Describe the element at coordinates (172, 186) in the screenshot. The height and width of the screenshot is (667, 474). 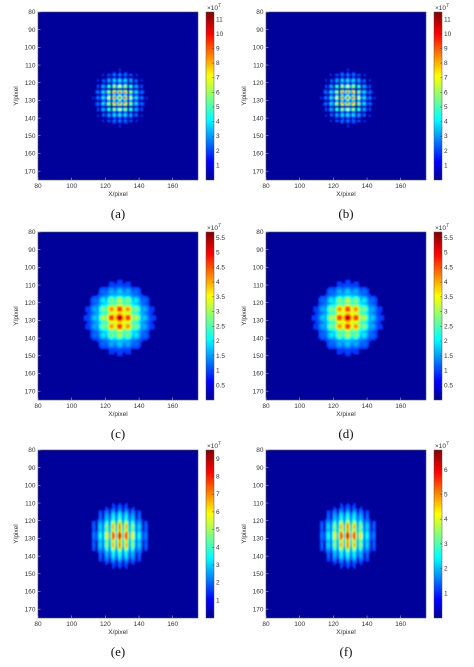
I see `x-tick-label: 160` at that location.